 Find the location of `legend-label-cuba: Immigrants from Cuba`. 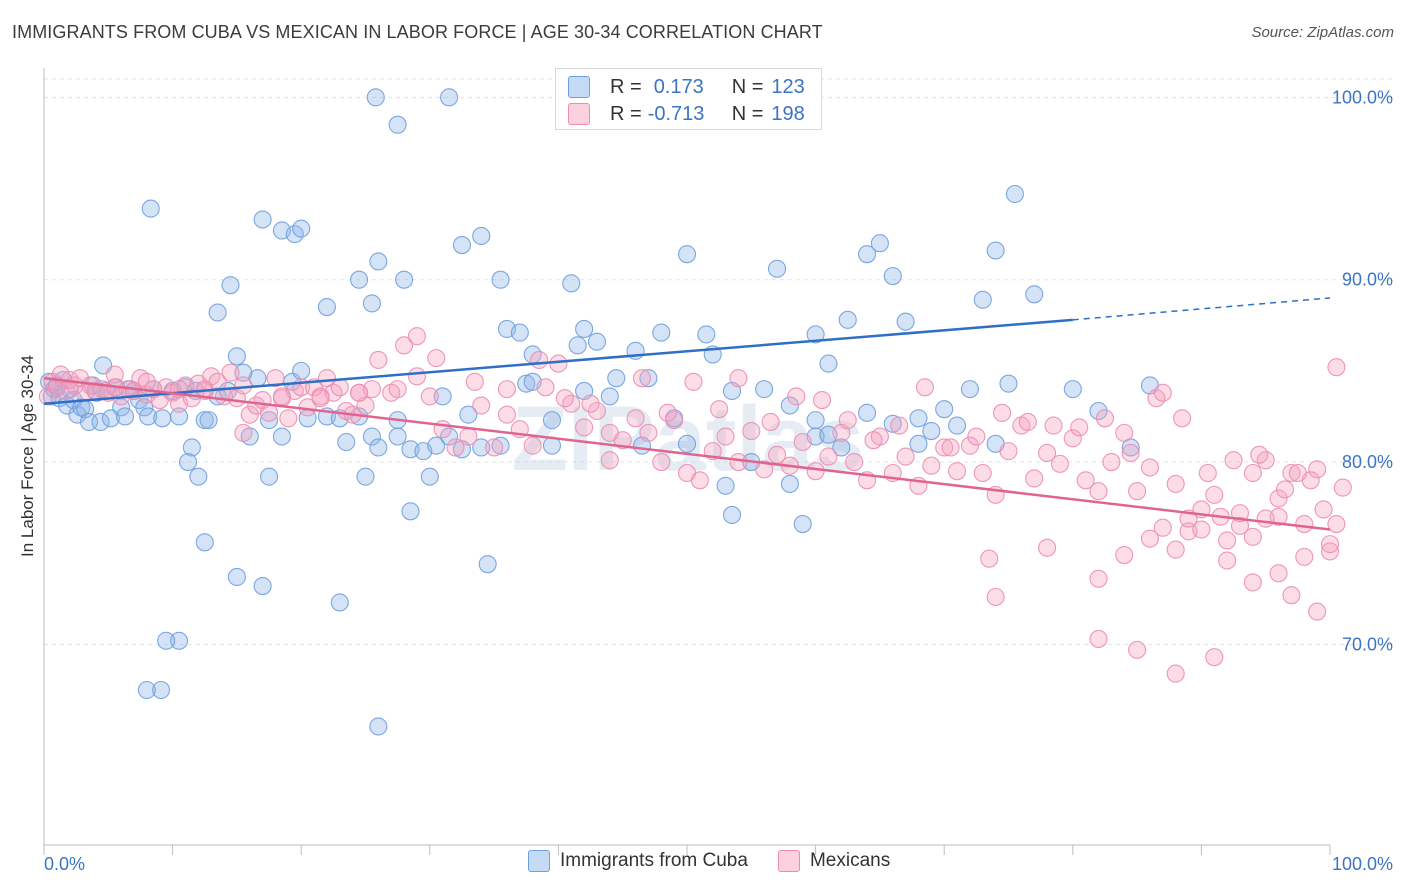

legend-label-cuba: Immigrants from Cuba is located at coordinates (654, 860).